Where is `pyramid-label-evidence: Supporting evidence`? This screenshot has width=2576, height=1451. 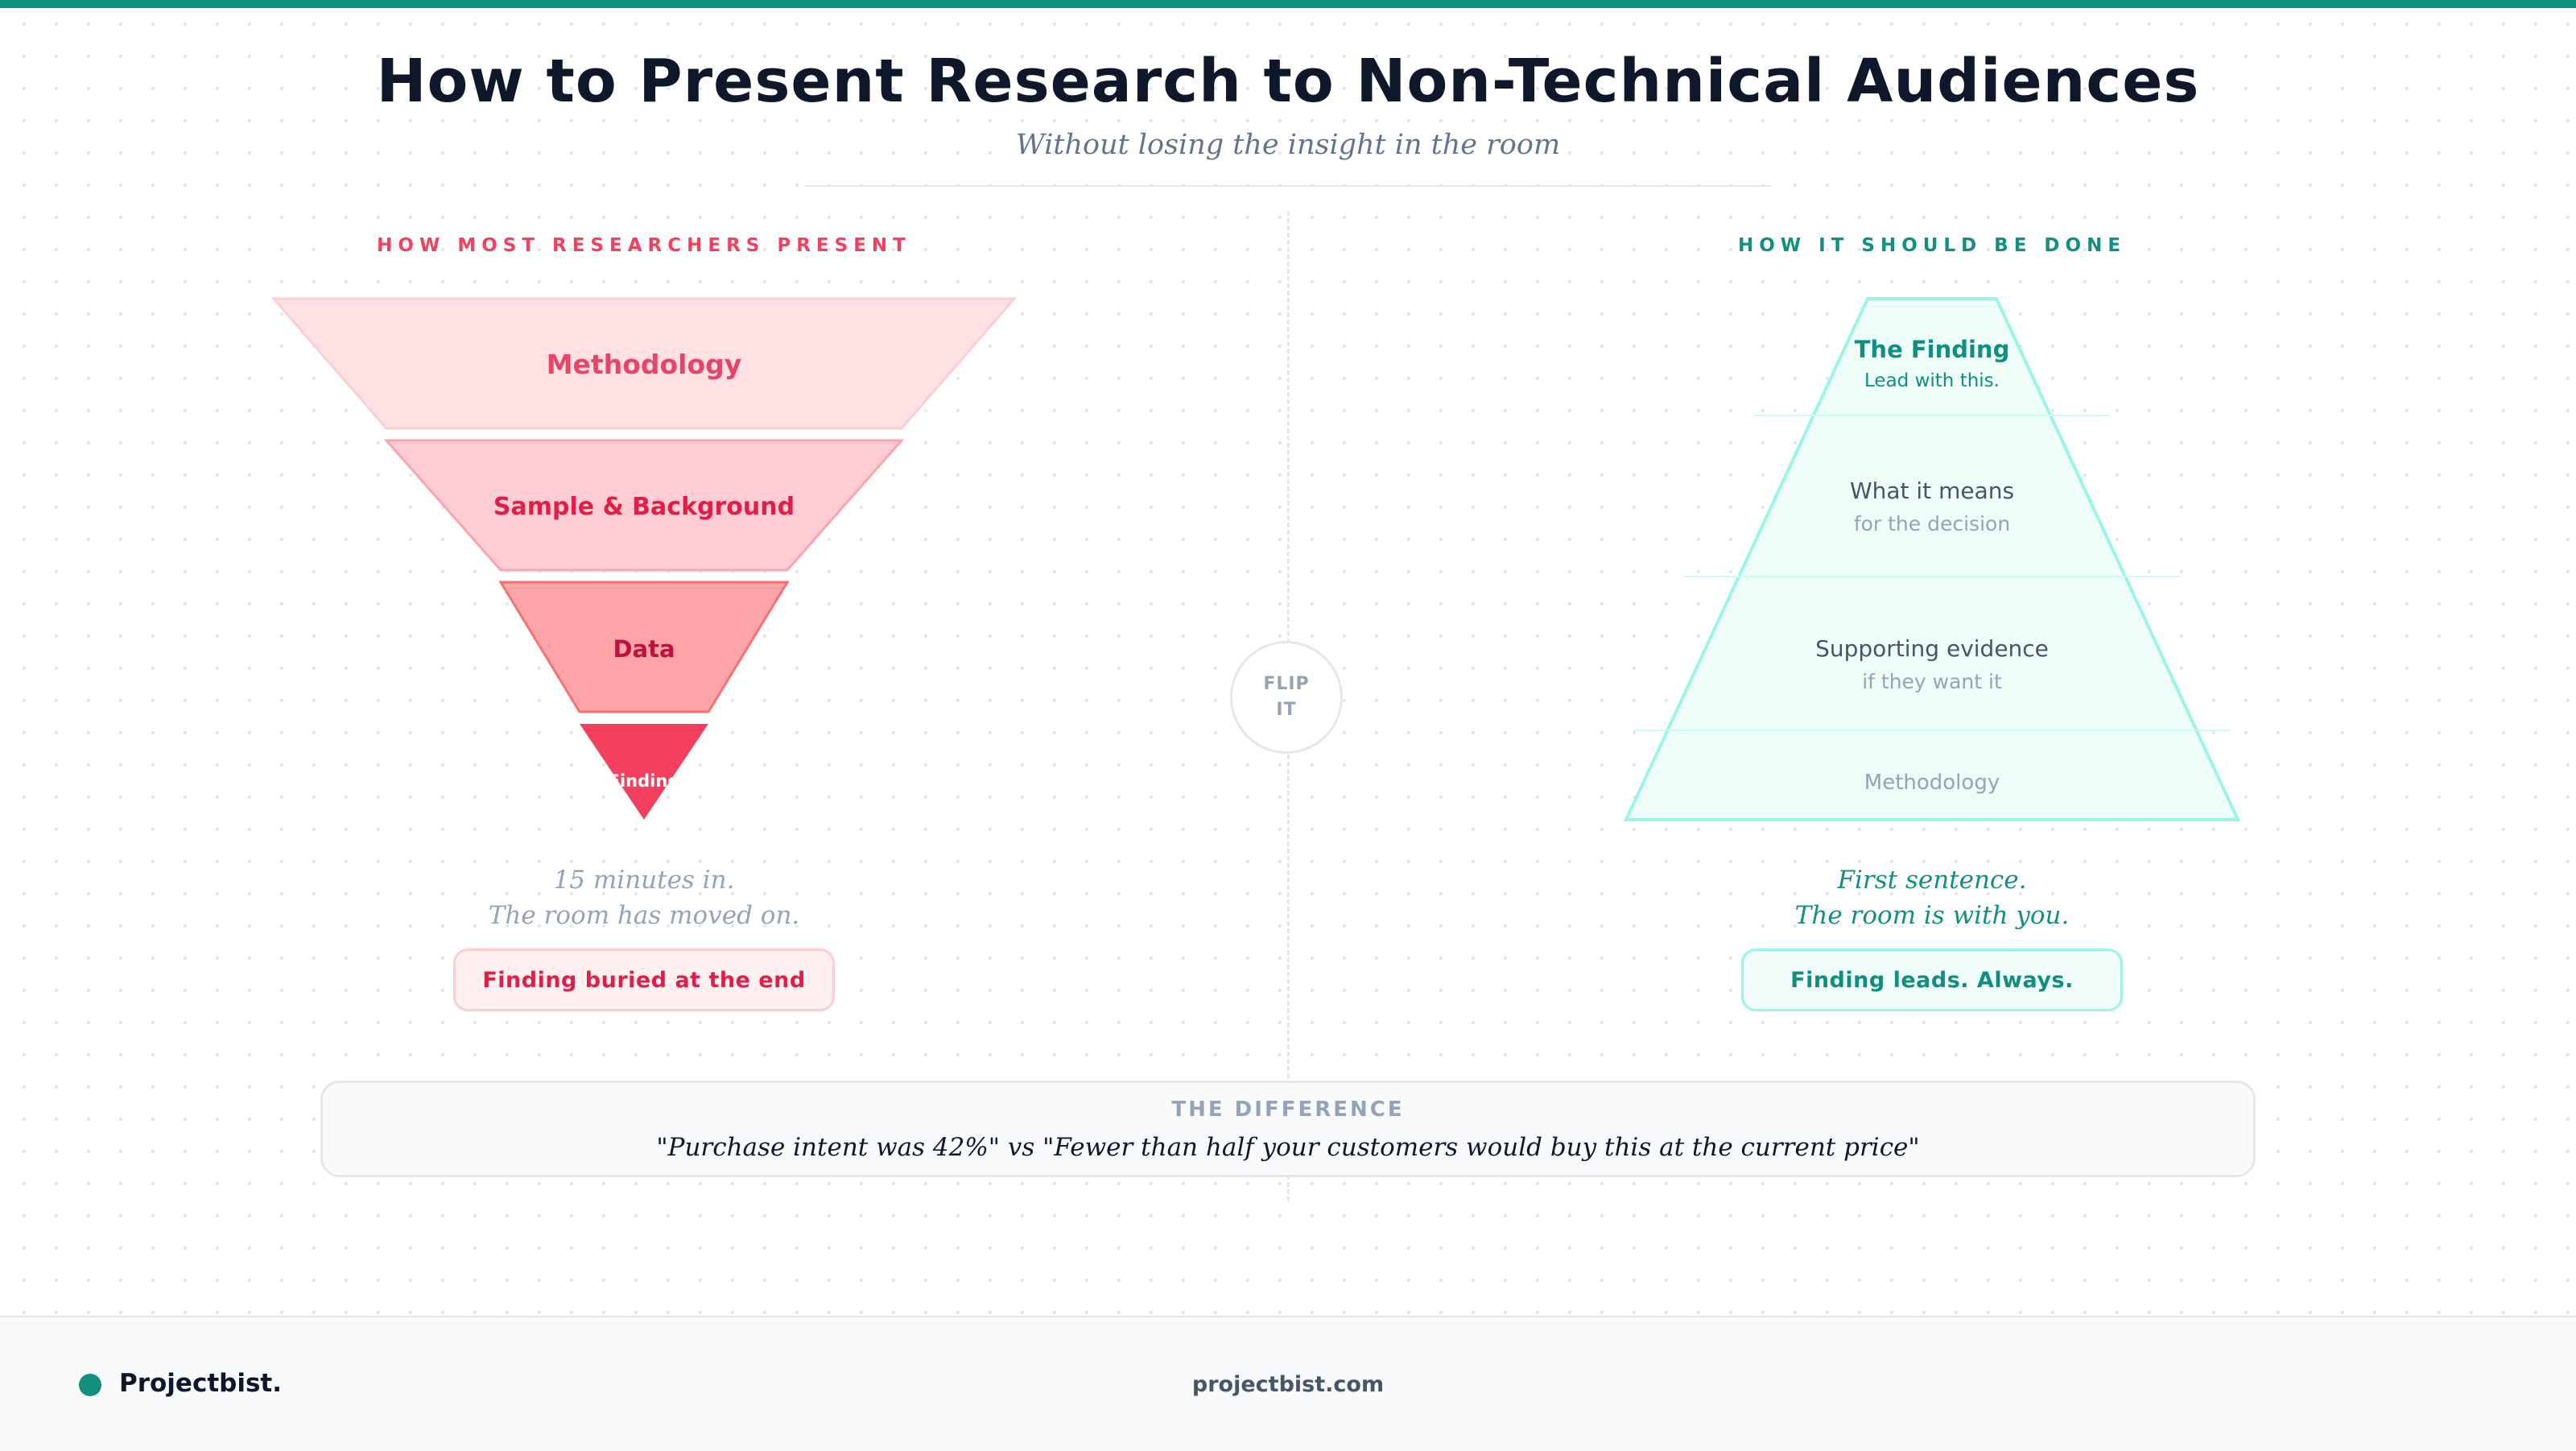
pyramid-label-evidence: Supporting evidence is located at coordinates (1932, 648).